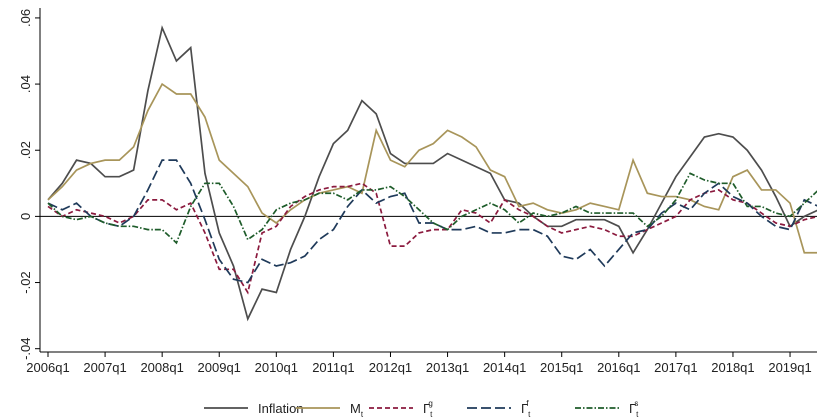 This screenshot has width=817, height=418. Describe the element at coordinates (618, 367) in the screenshot. I see `x-tick-label: 2016q1` at that location.